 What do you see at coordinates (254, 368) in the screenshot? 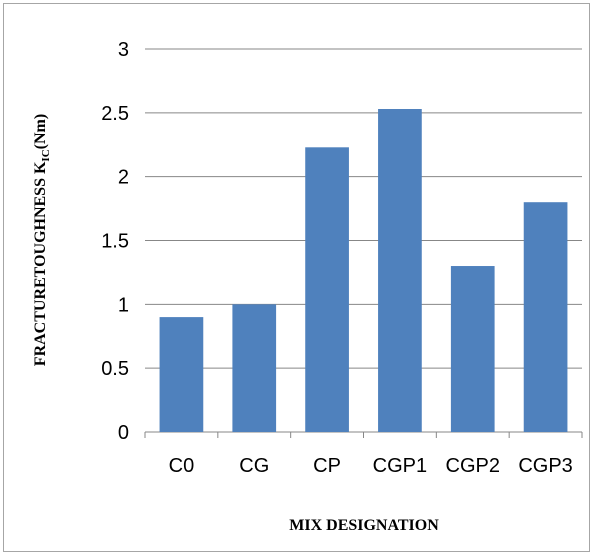
I see `bar-cg` at bounding box center [254, 368].